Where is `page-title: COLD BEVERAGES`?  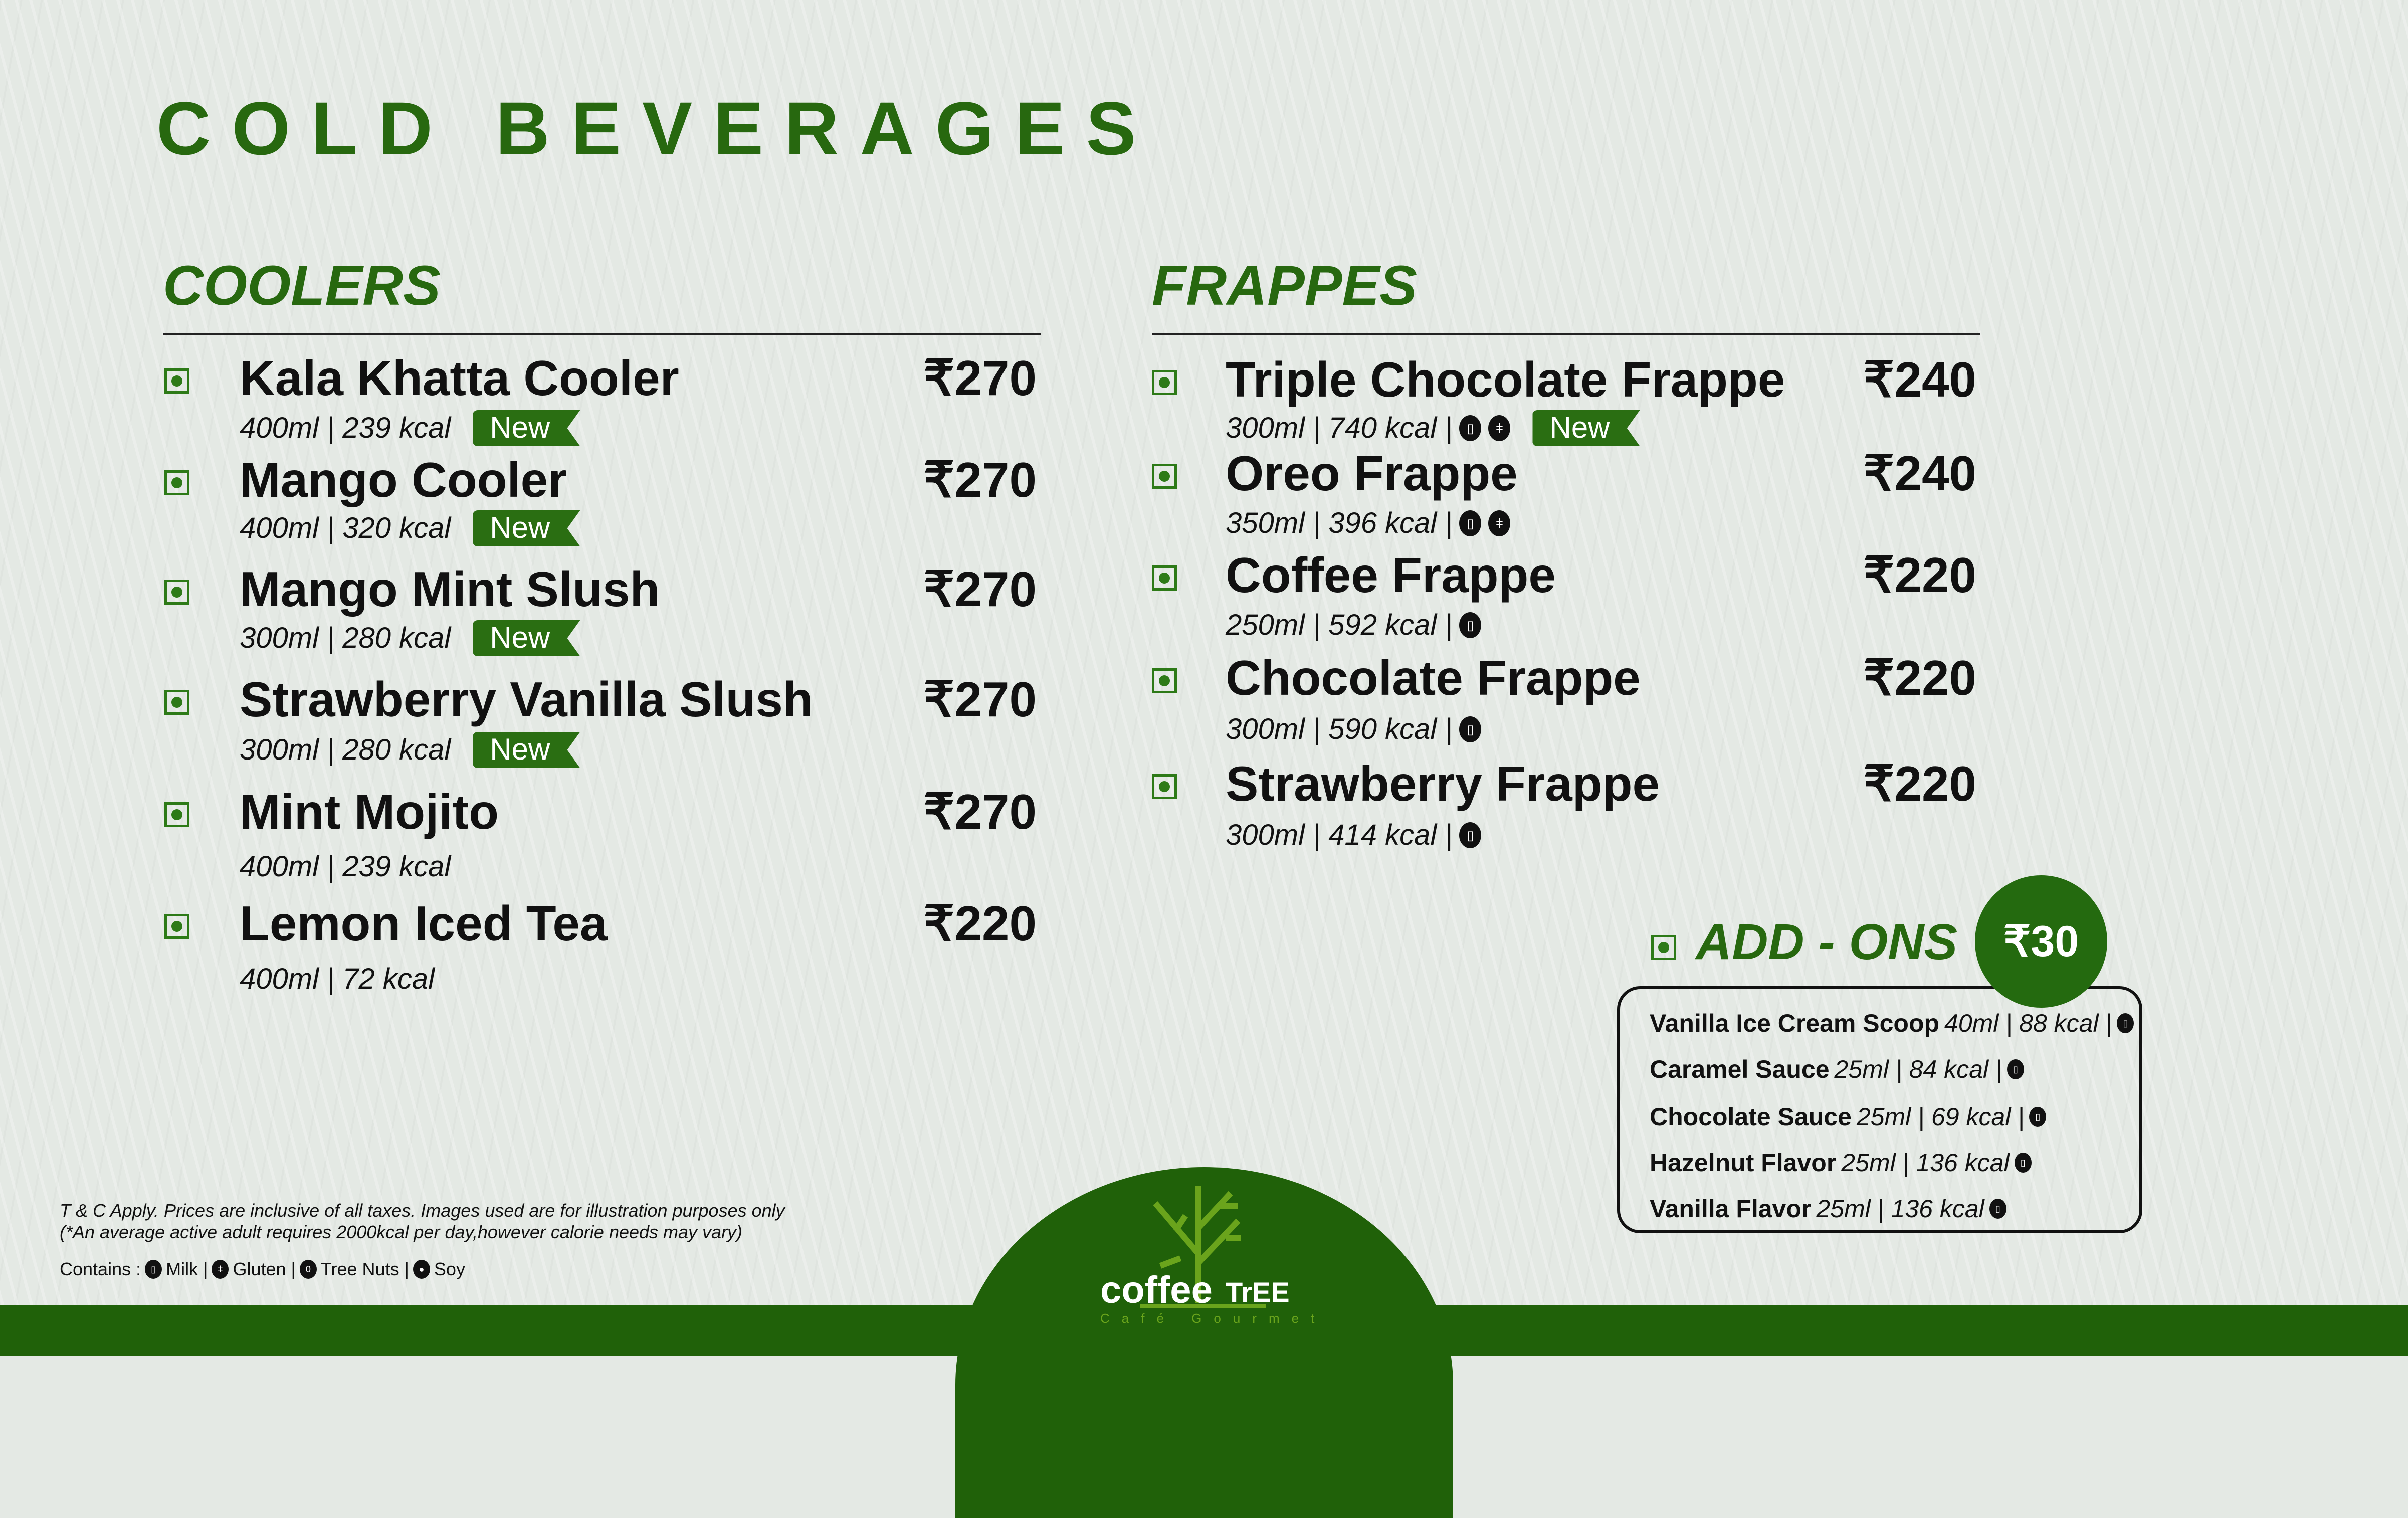
page-title: COLD BEVERAGES is located at coordinates (657, 128).